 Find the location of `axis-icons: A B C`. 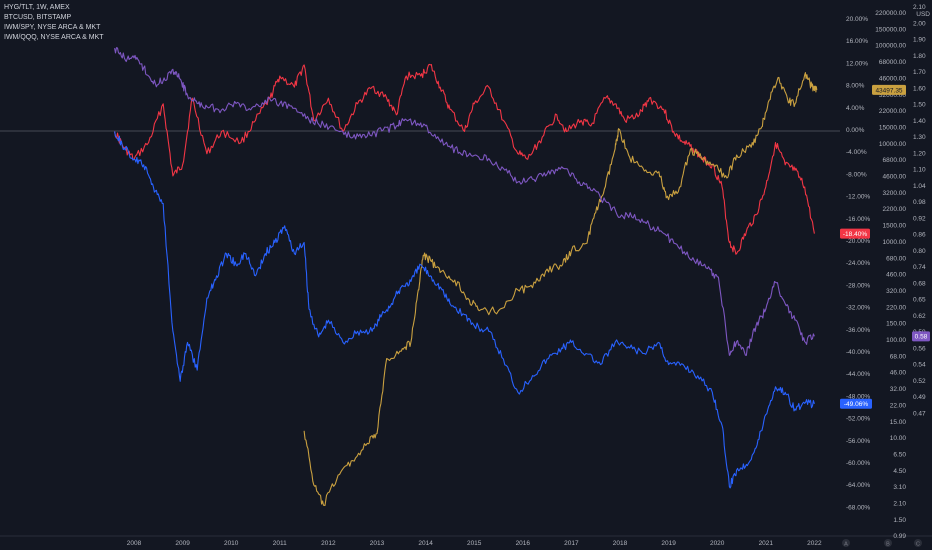

axis-icons: A B C is located at coordinates (882, 543).